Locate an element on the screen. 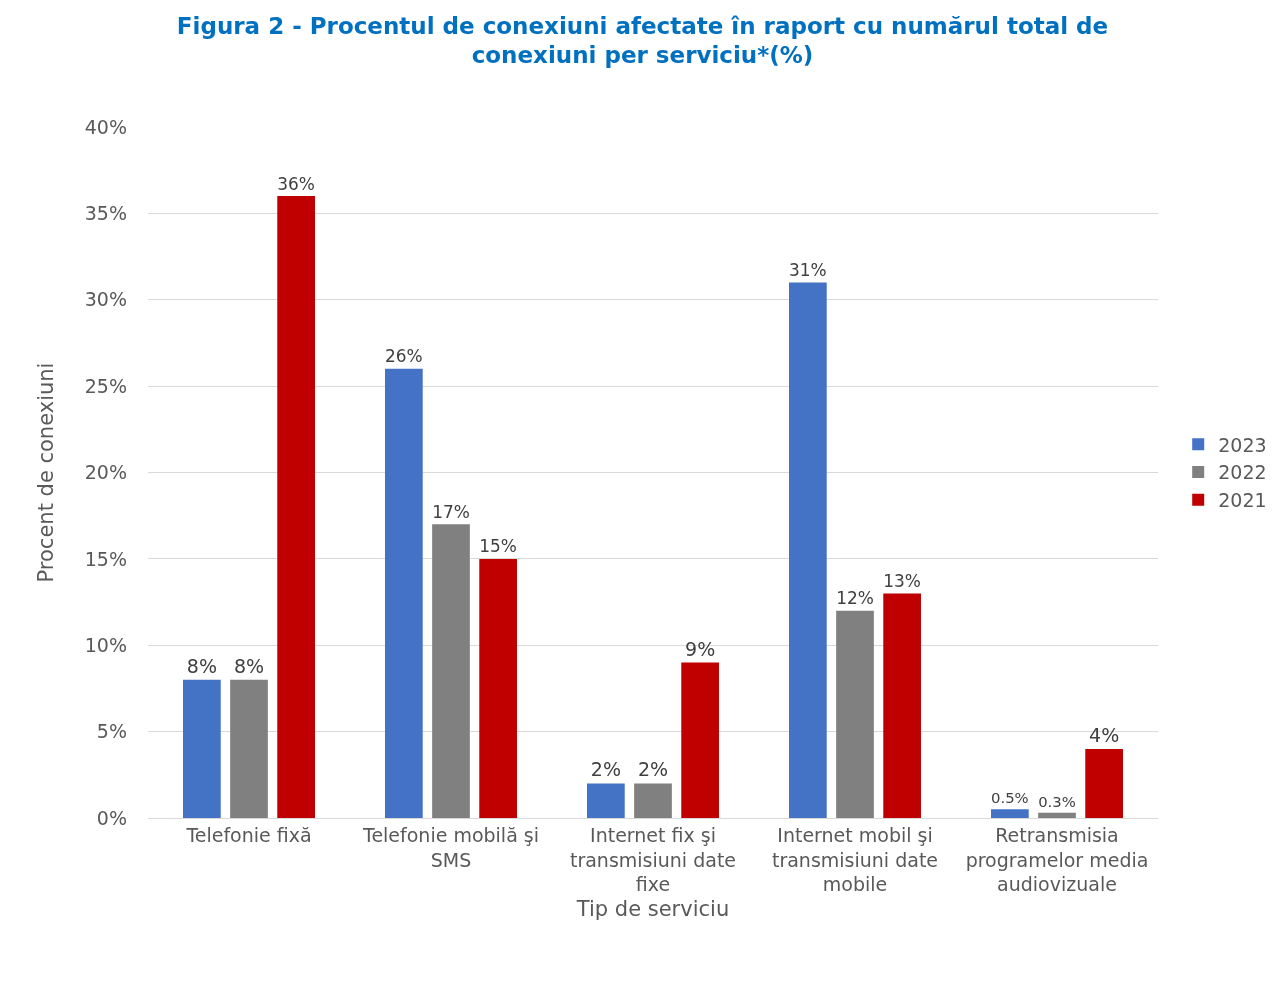  x-tick-label: Retransmisia programelor media audiovizuale is located at coordinates (1057, 859).